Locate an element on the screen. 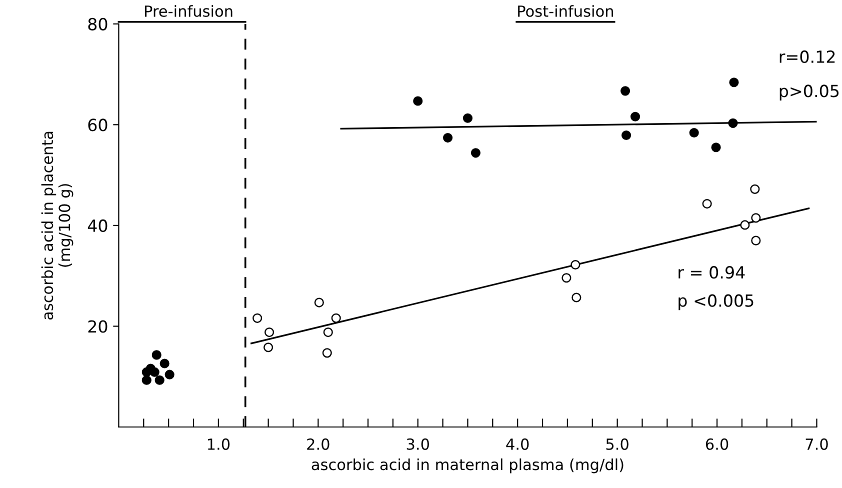  x-tick-label: 6.0 is located at coordinates (717, 444).